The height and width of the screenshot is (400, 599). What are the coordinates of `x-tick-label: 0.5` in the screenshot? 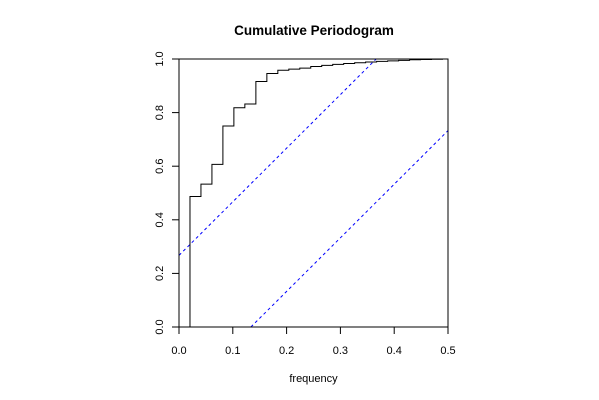 It's located at (447, 351).